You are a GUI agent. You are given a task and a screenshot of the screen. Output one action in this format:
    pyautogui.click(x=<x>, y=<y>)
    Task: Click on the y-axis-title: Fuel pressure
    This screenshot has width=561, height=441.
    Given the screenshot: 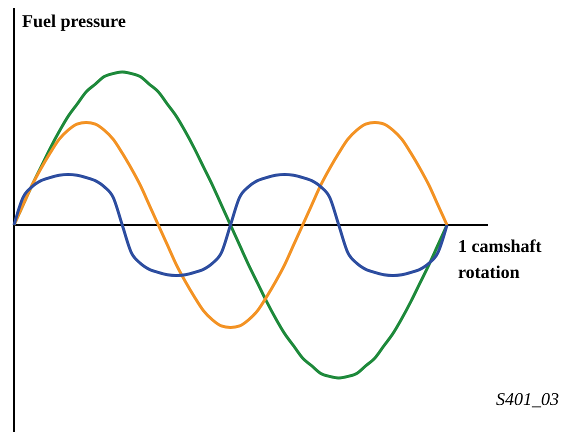 What is the action you would take?
    pyautogui.click(x=74, y=21)
    